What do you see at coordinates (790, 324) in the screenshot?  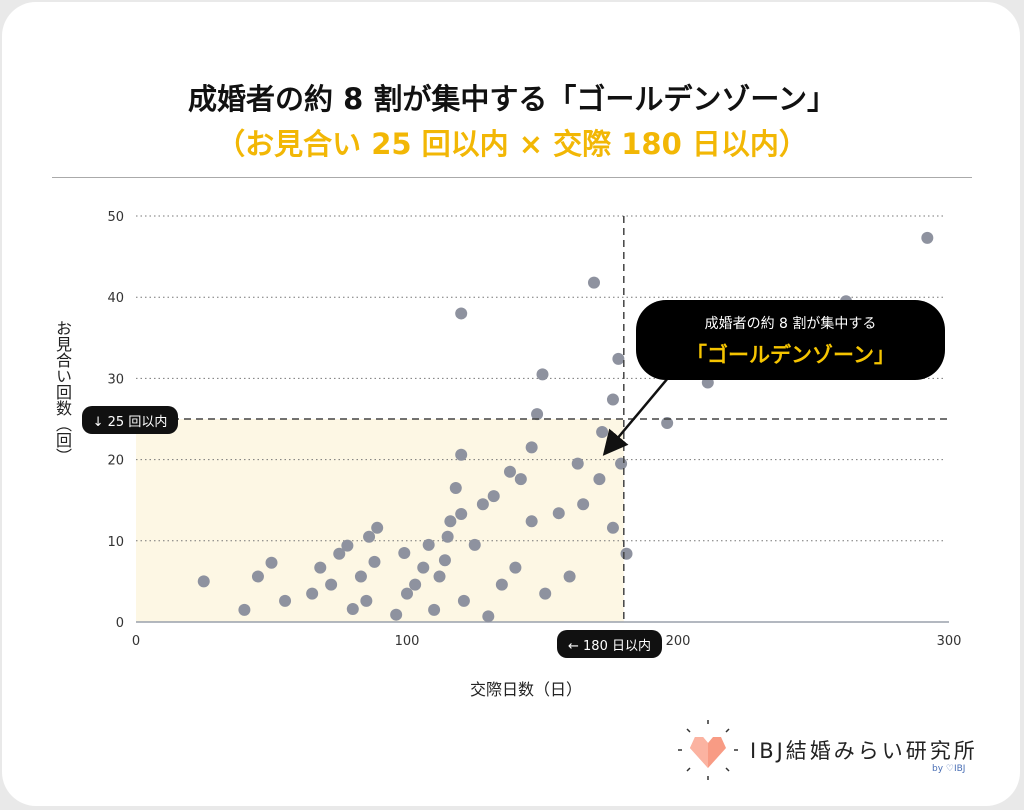 I see `callout-line1: 成婚者の約 8 割が集中する` at bounding box center [790, 324].